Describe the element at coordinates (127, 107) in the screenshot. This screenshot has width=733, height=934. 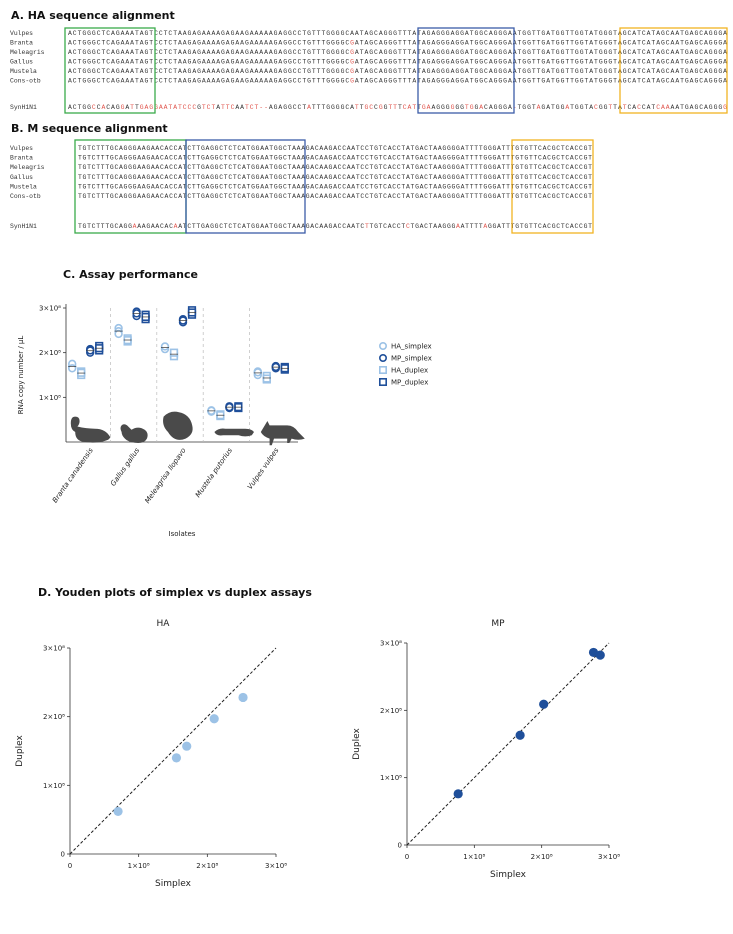
I see `sequence-segment: A` at that location.